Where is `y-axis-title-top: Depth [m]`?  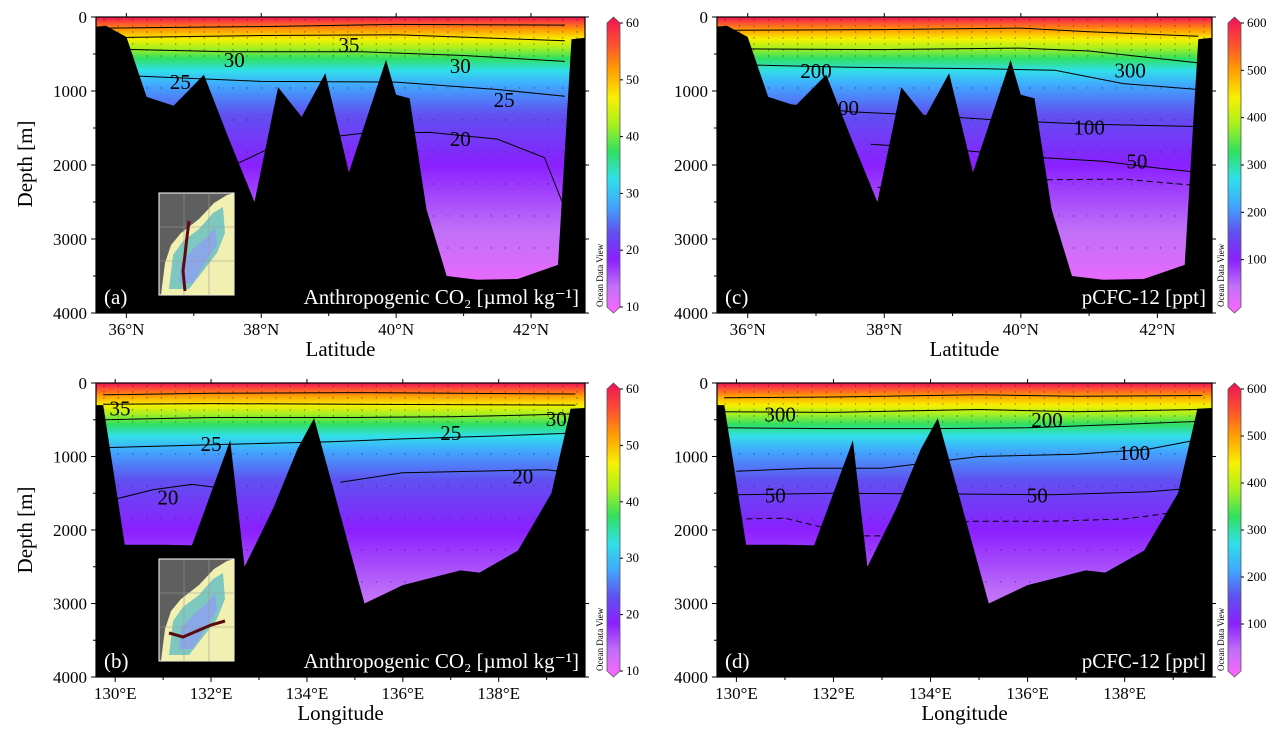
y-axis-title-top: Depth [m] is located at coordinates (25, 164).